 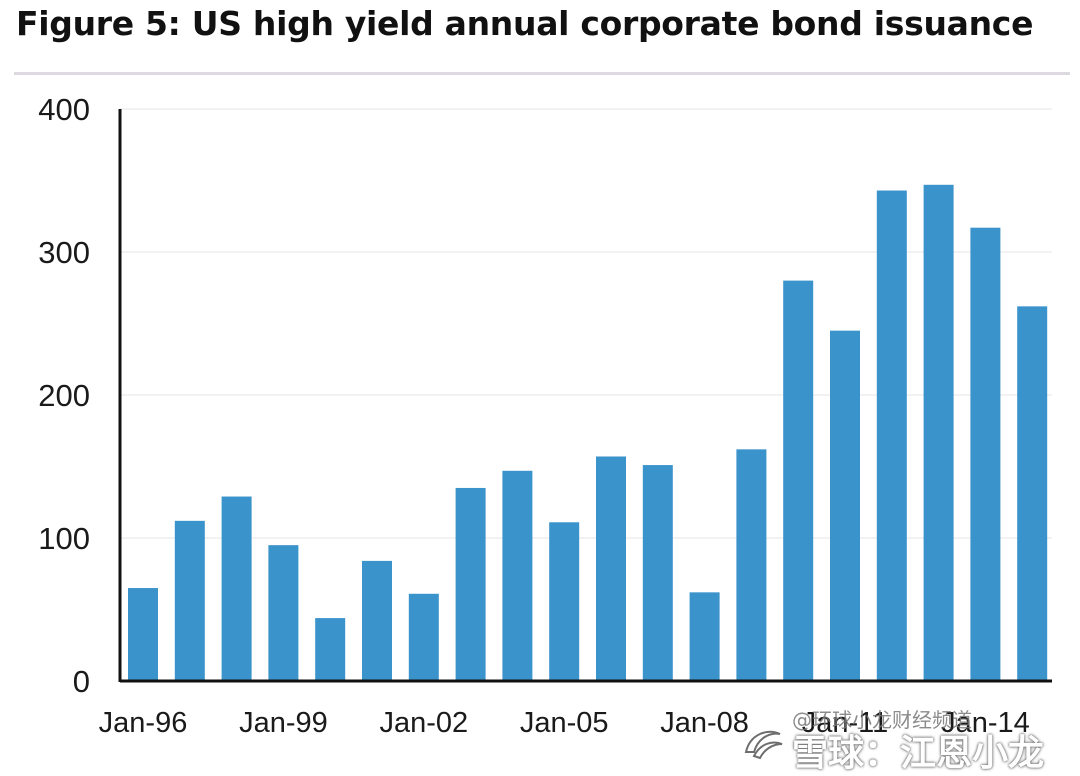 I want to click on bar-2002, so click(x=423, y=637).